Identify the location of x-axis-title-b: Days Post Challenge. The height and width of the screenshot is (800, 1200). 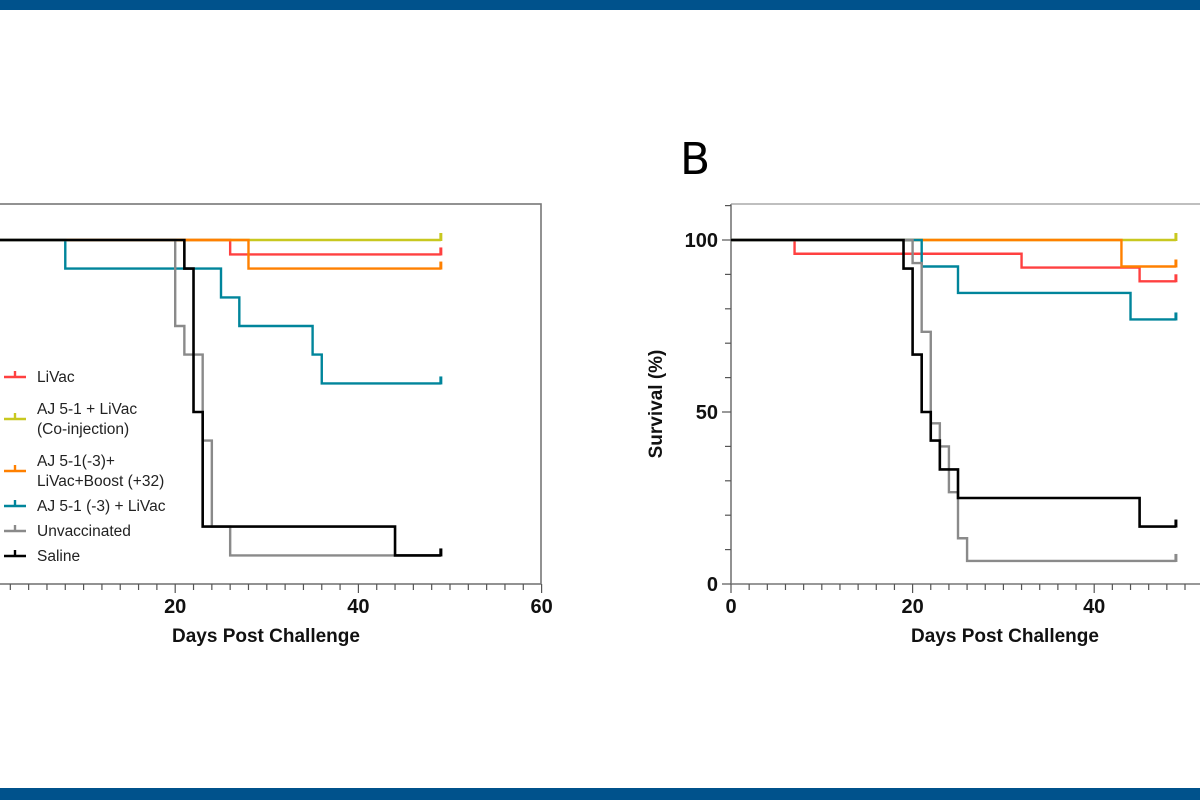
(1005, 636).